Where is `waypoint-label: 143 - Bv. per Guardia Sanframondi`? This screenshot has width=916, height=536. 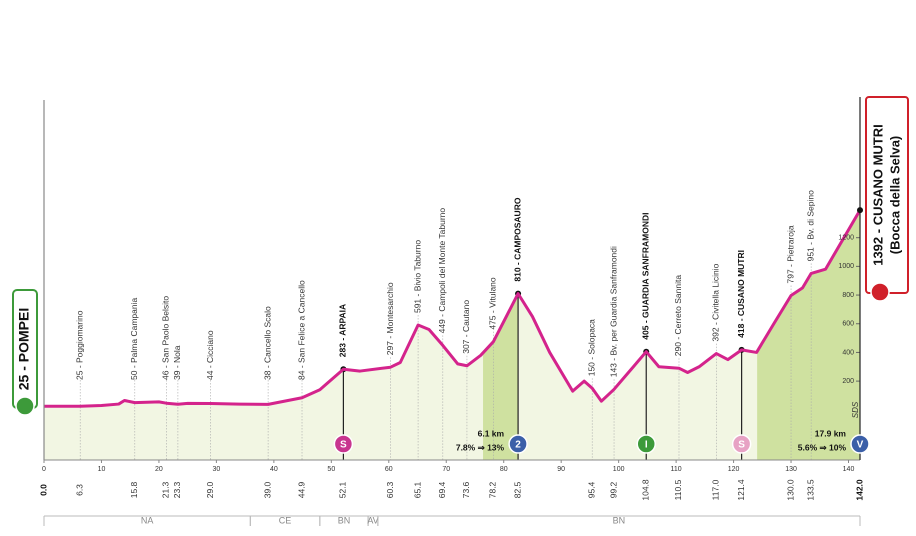 waypoint-label: 143 - Bv. per Guardia Sanframondi is located at coordinates (613, 311).